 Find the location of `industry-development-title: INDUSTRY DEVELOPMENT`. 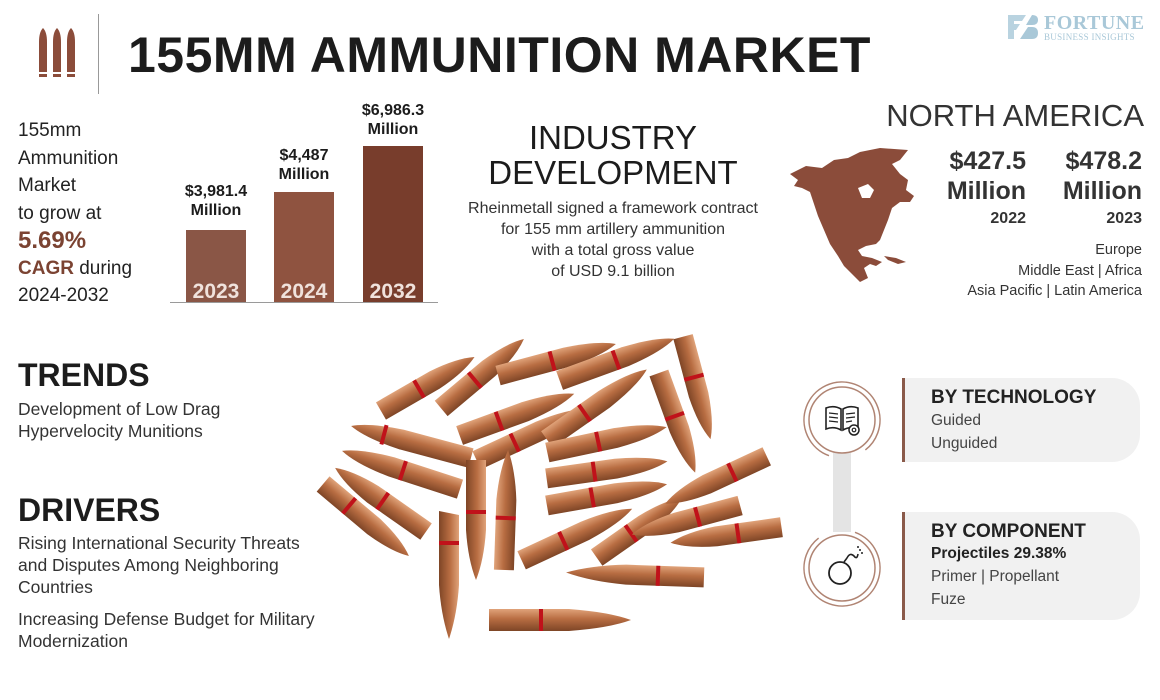

industry-development-title: INDUSTRY DEVELOPMENT is located at coordinates (613, 155).